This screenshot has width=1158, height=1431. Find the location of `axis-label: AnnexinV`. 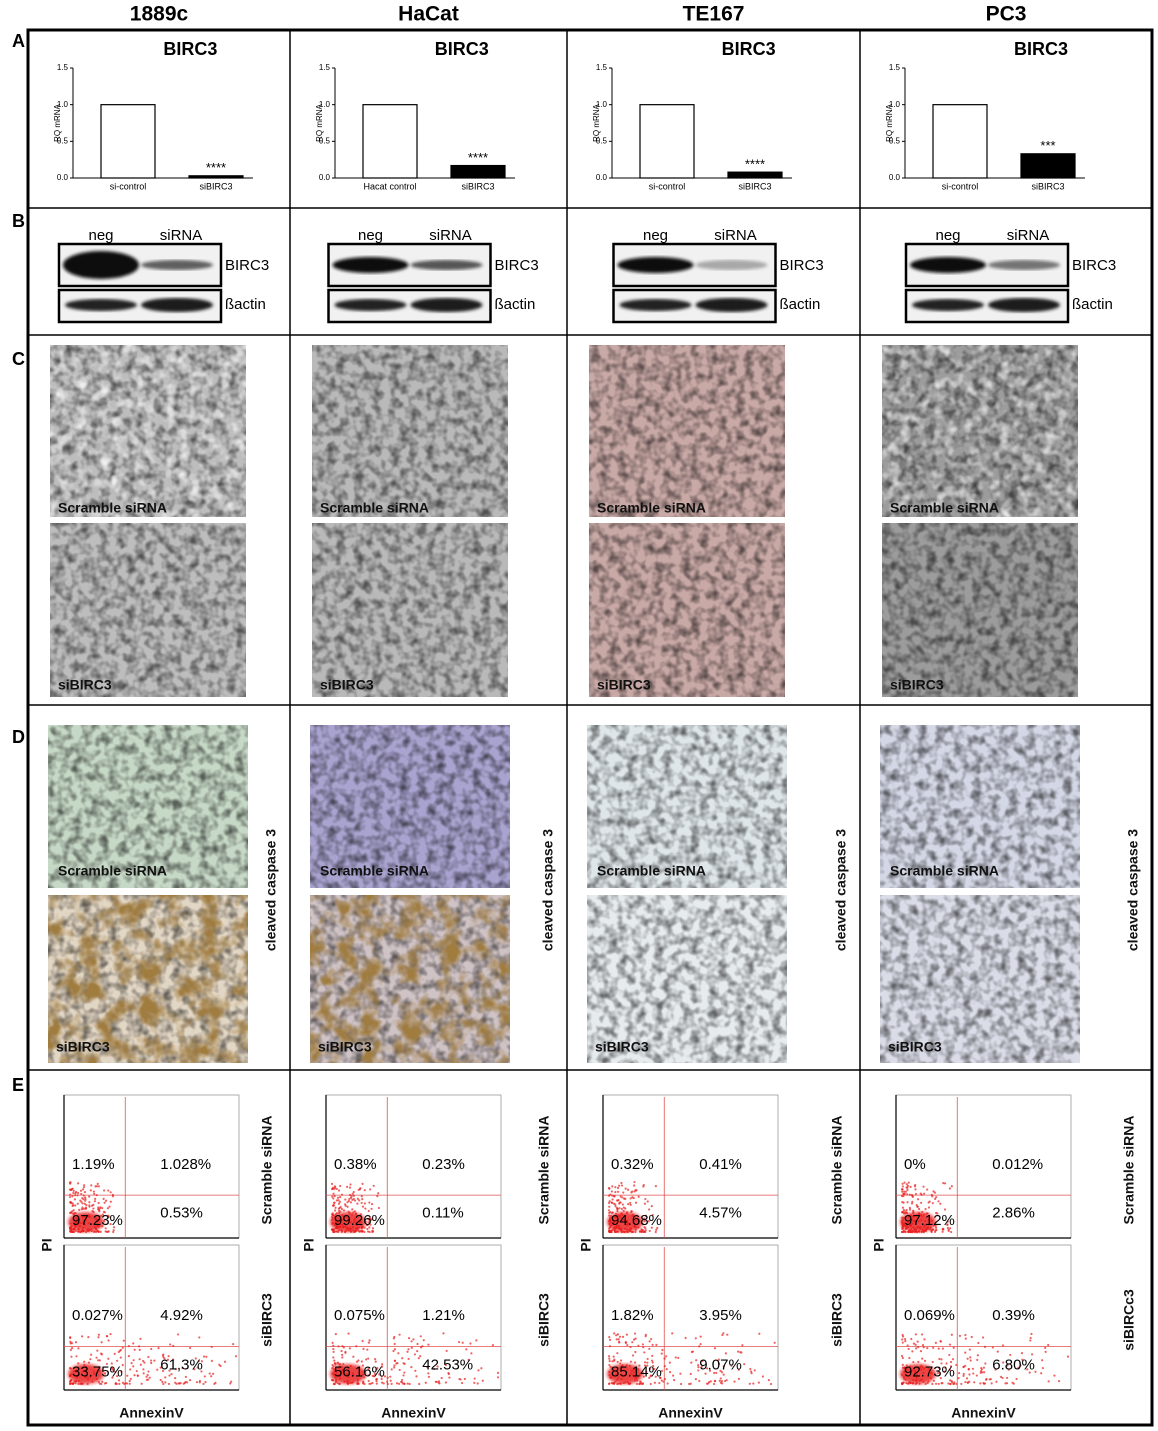

axis-label: AnnexinV is located at coordinates (413, 1413).